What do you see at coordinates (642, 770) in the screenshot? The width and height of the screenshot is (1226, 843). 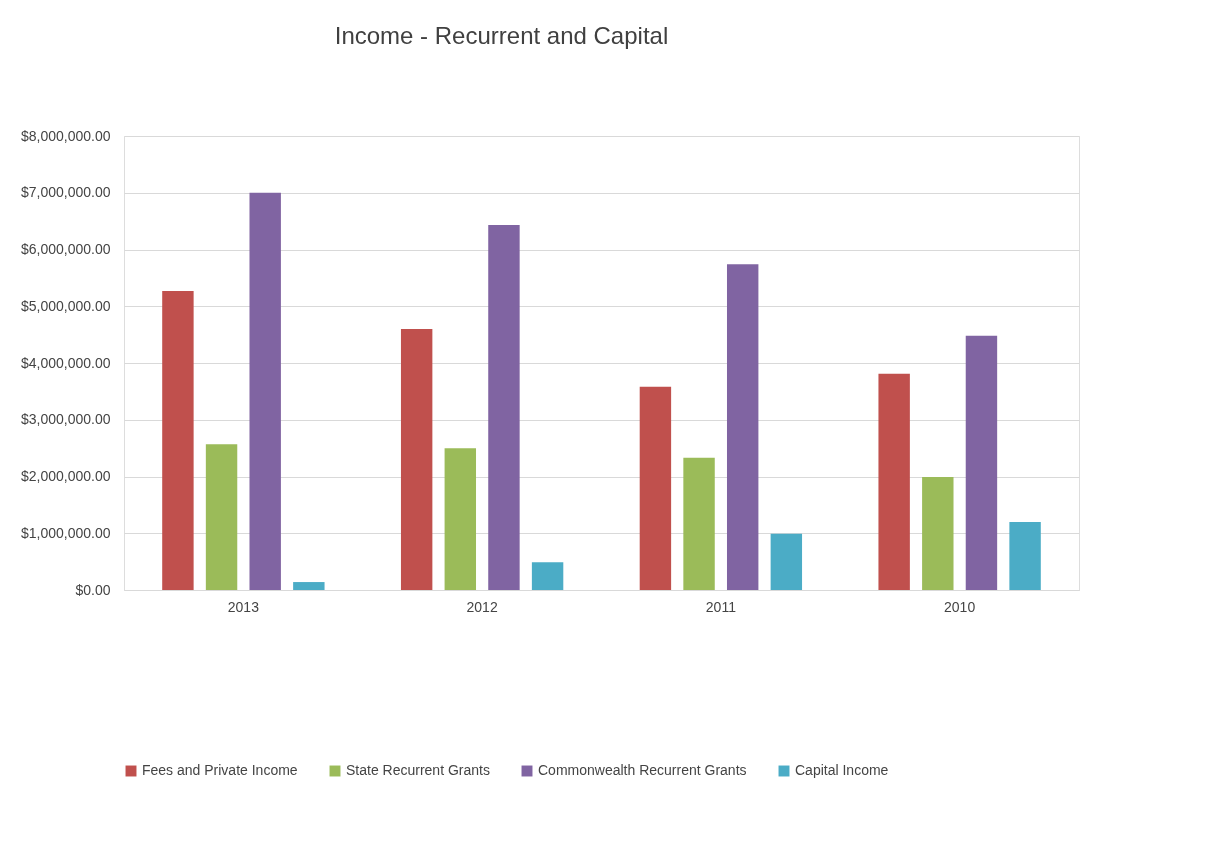 I see `legend-label: Commonwealth Recurrent Grants` at bounding box center [642, 770].